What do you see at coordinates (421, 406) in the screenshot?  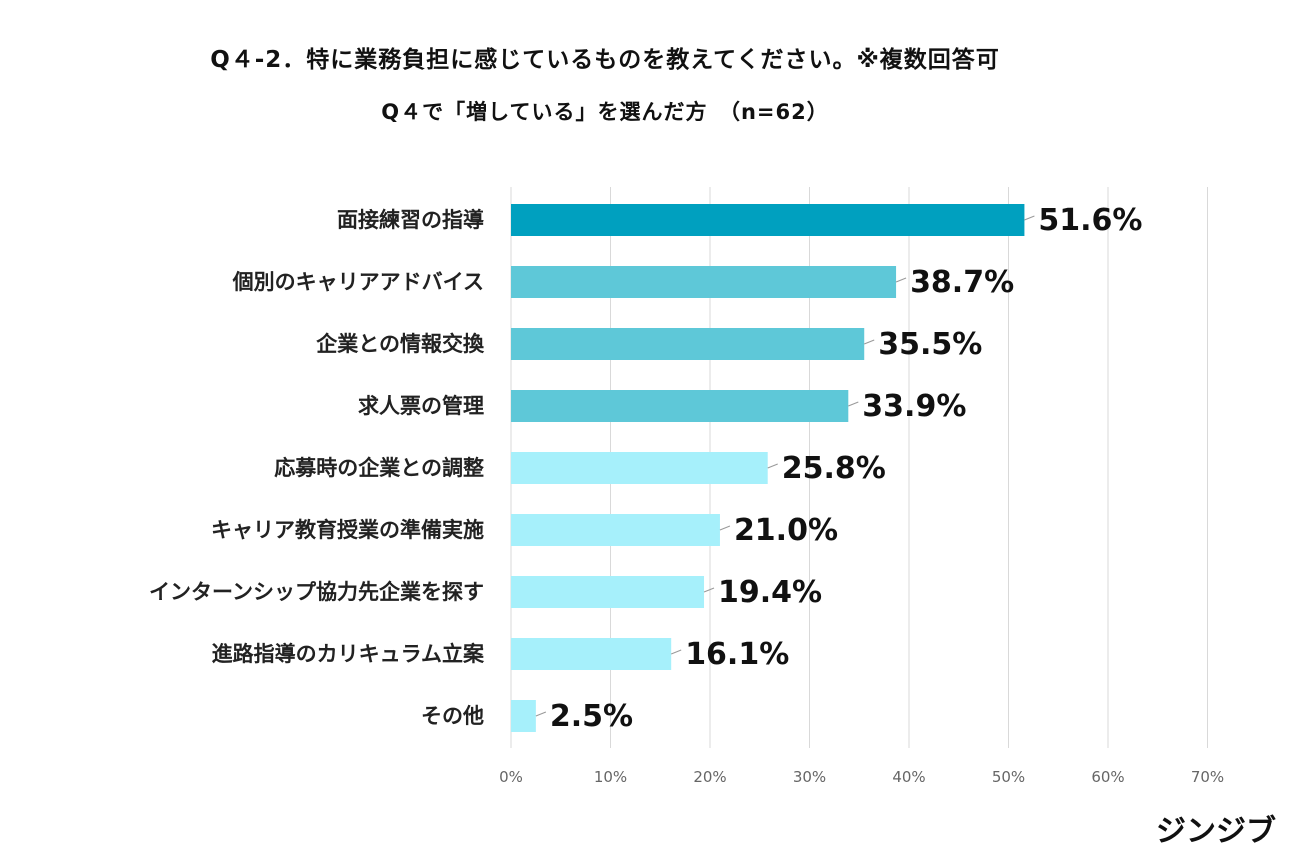 I see `category-label: 求人票の管理` at bounding box center [421, 406].